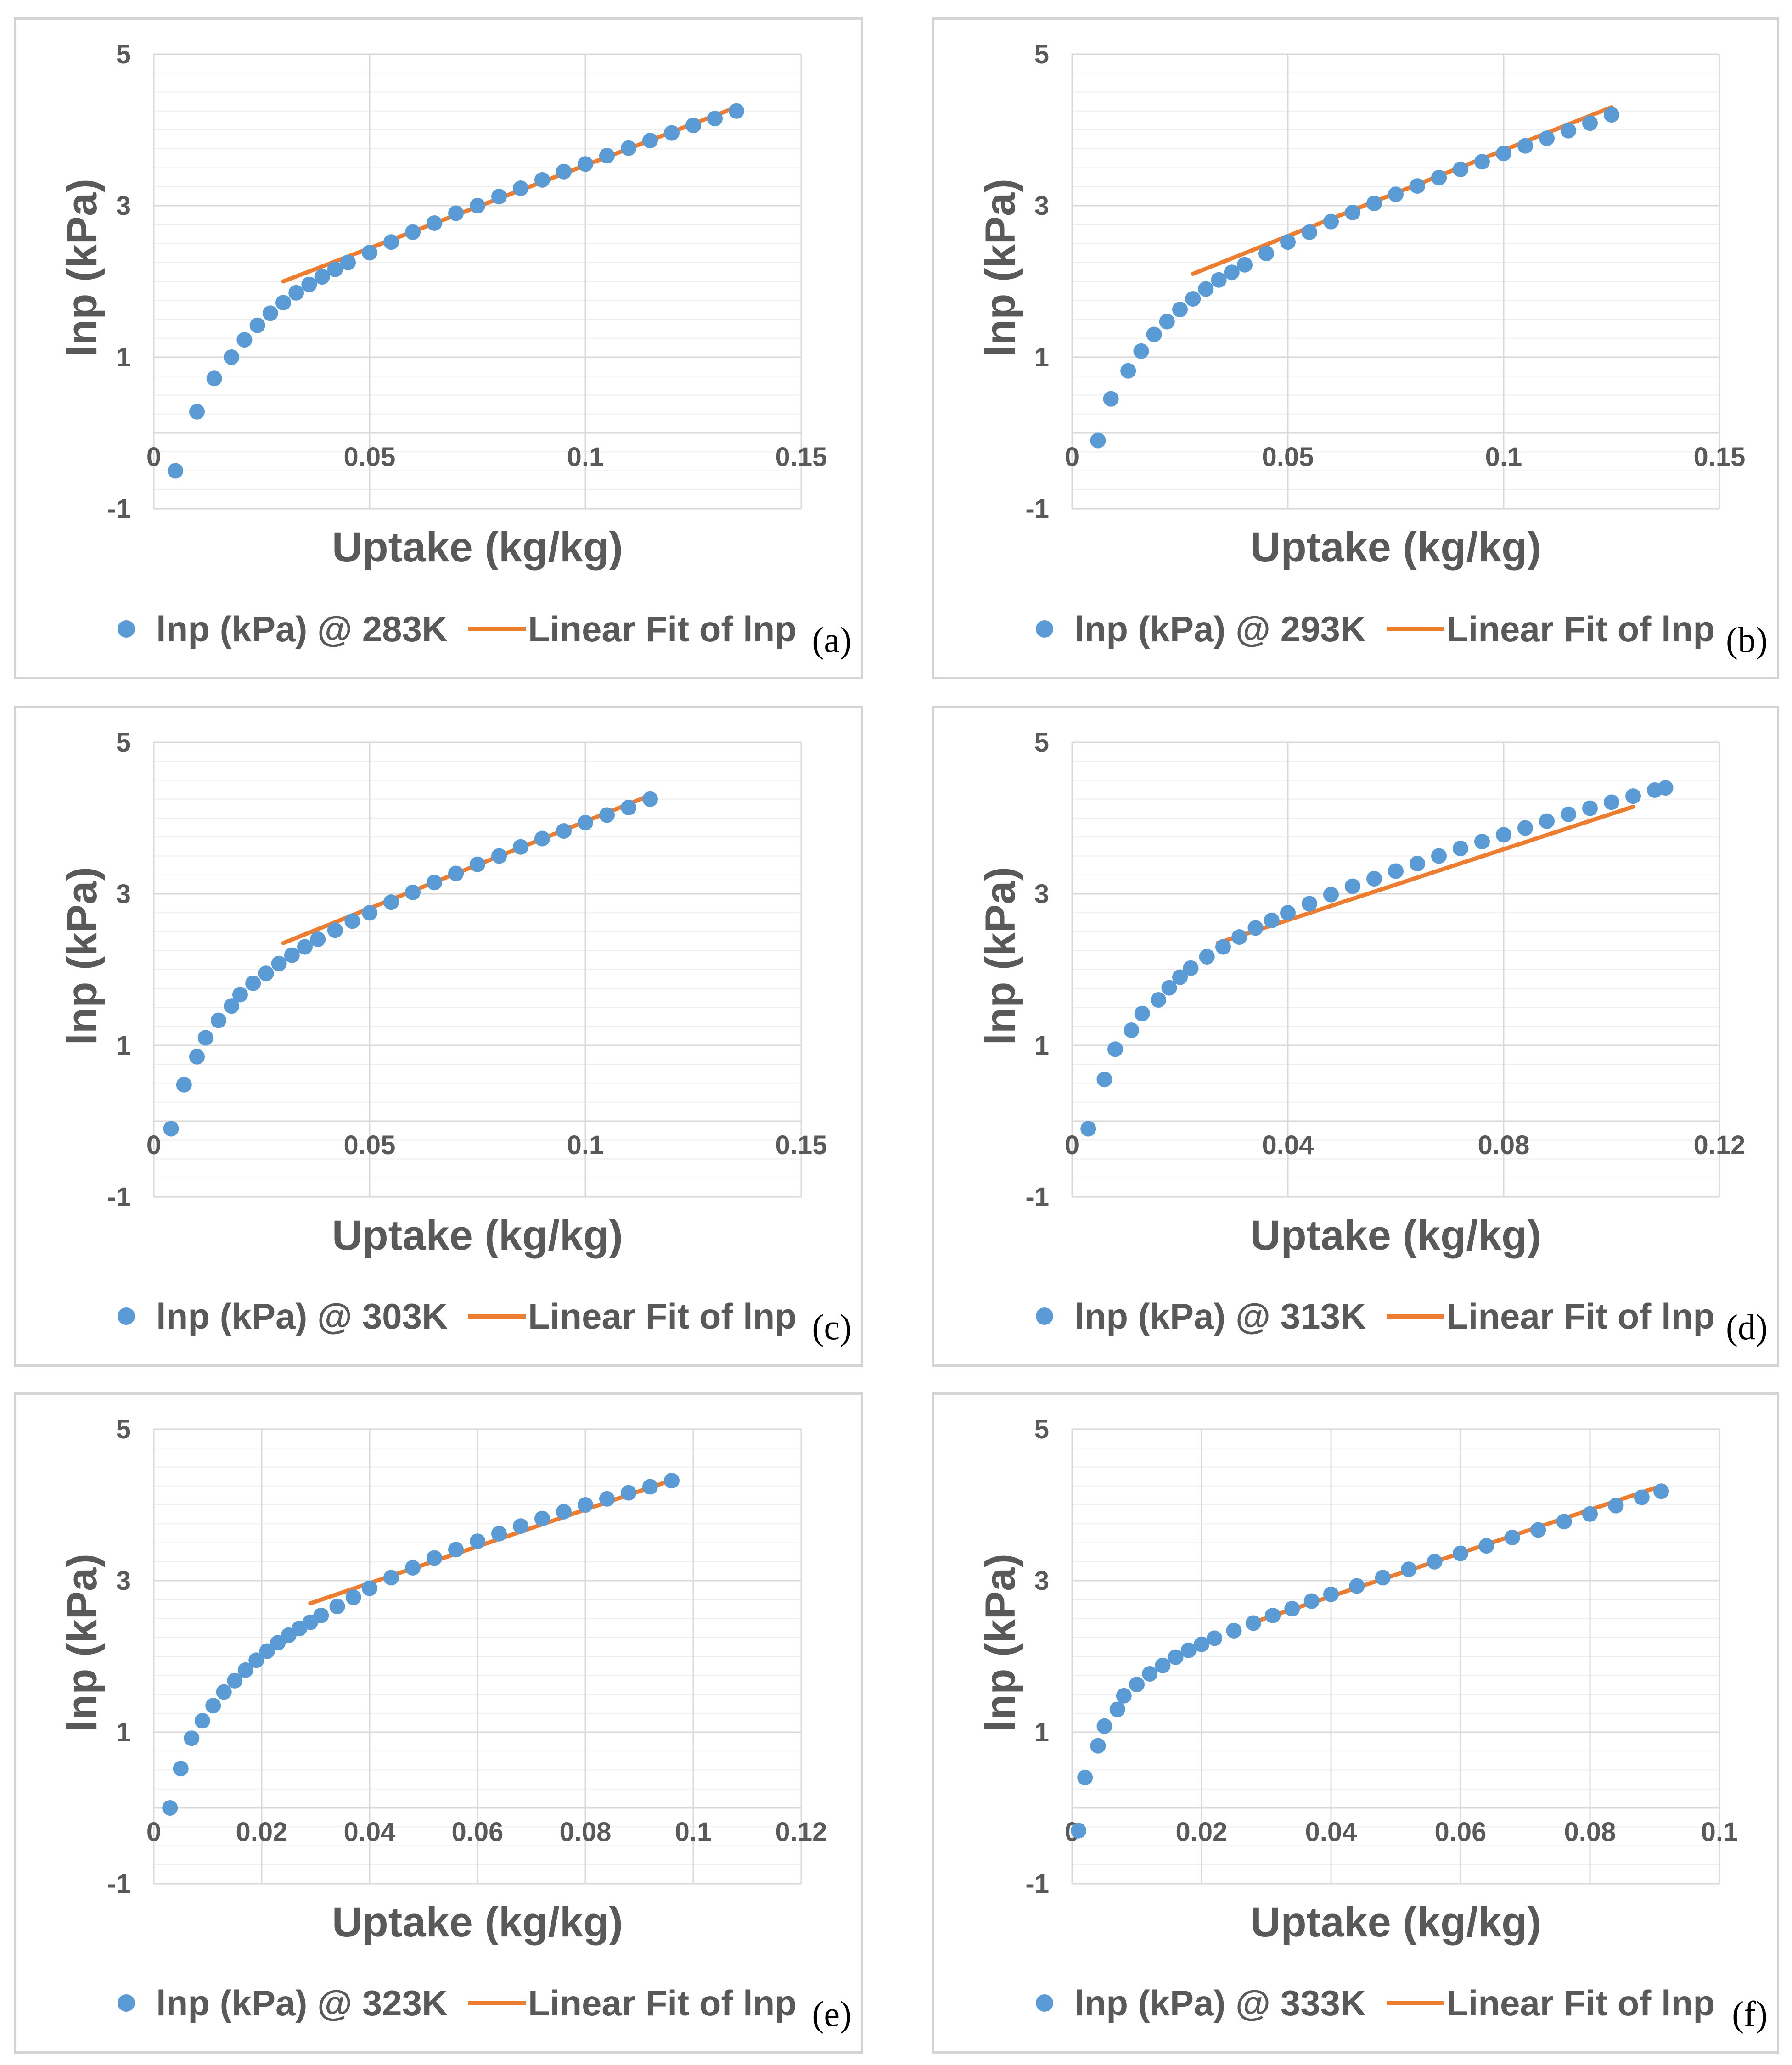 Image resolution: width=1792 pixels, height=2065 pixels. I want to click on x-tick-label: 0.12, so click(801, 1832).